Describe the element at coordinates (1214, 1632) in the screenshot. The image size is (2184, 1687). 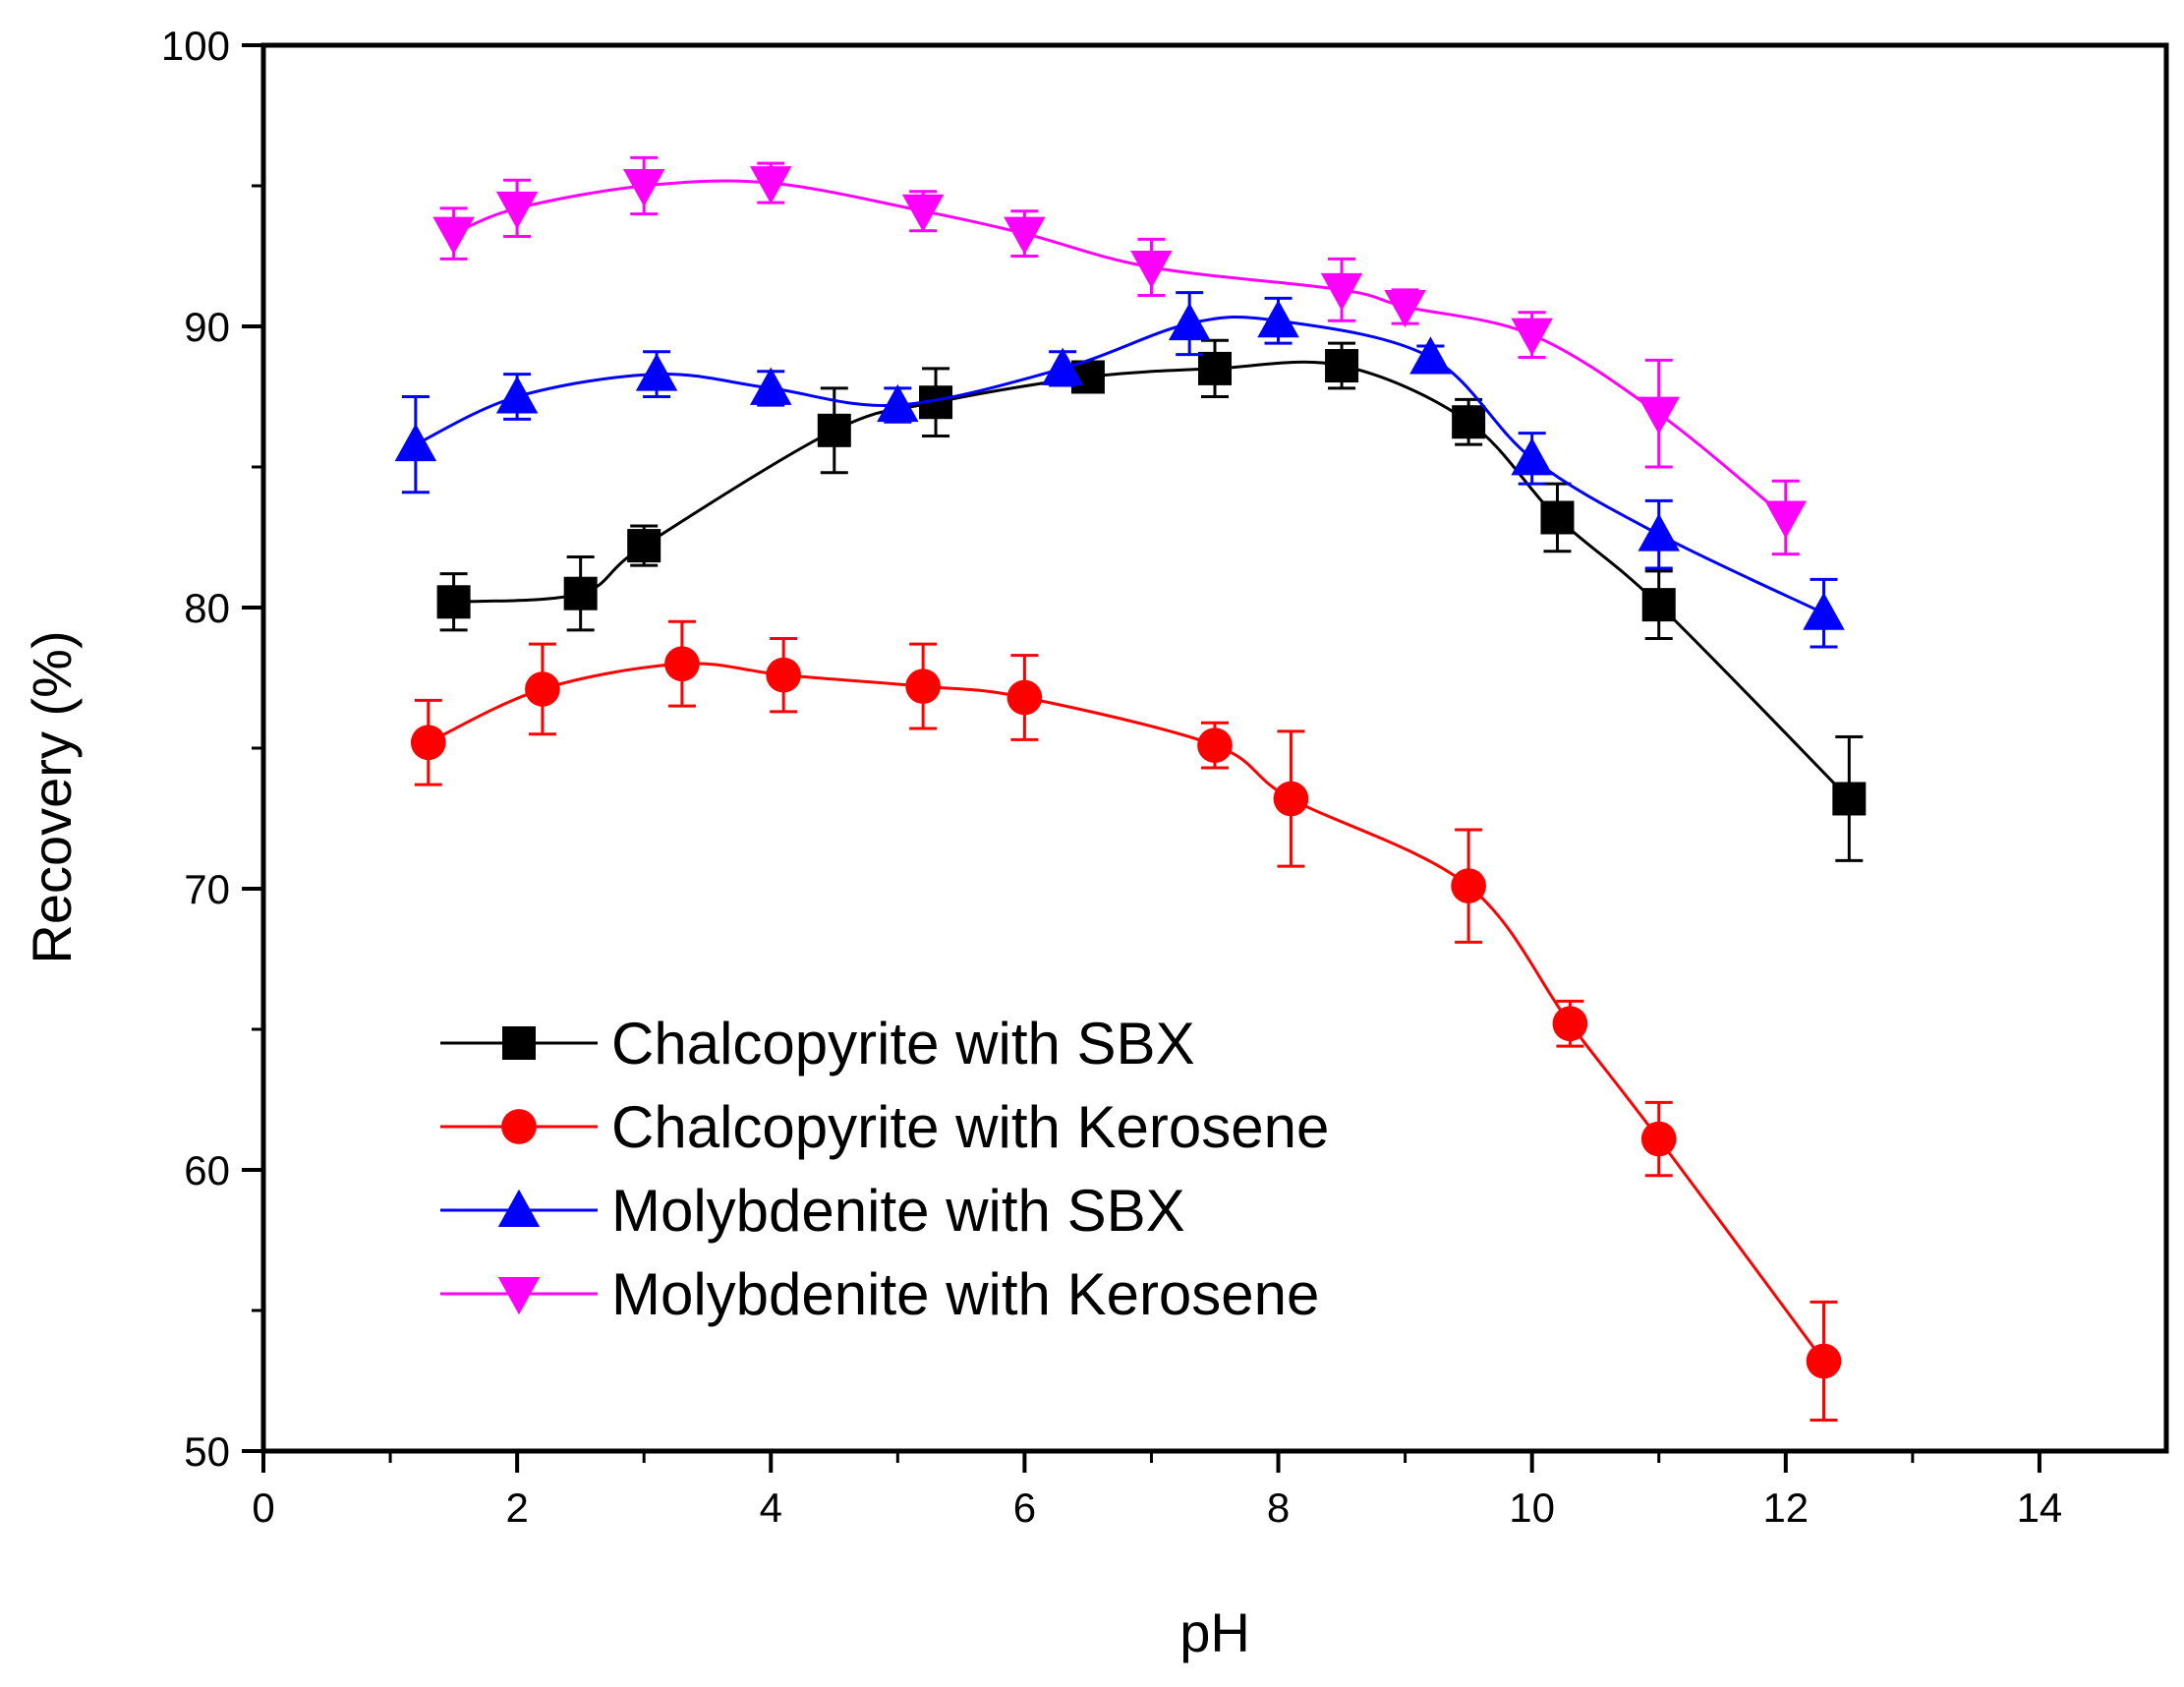
I see `x-axis-title: pH` at that location.